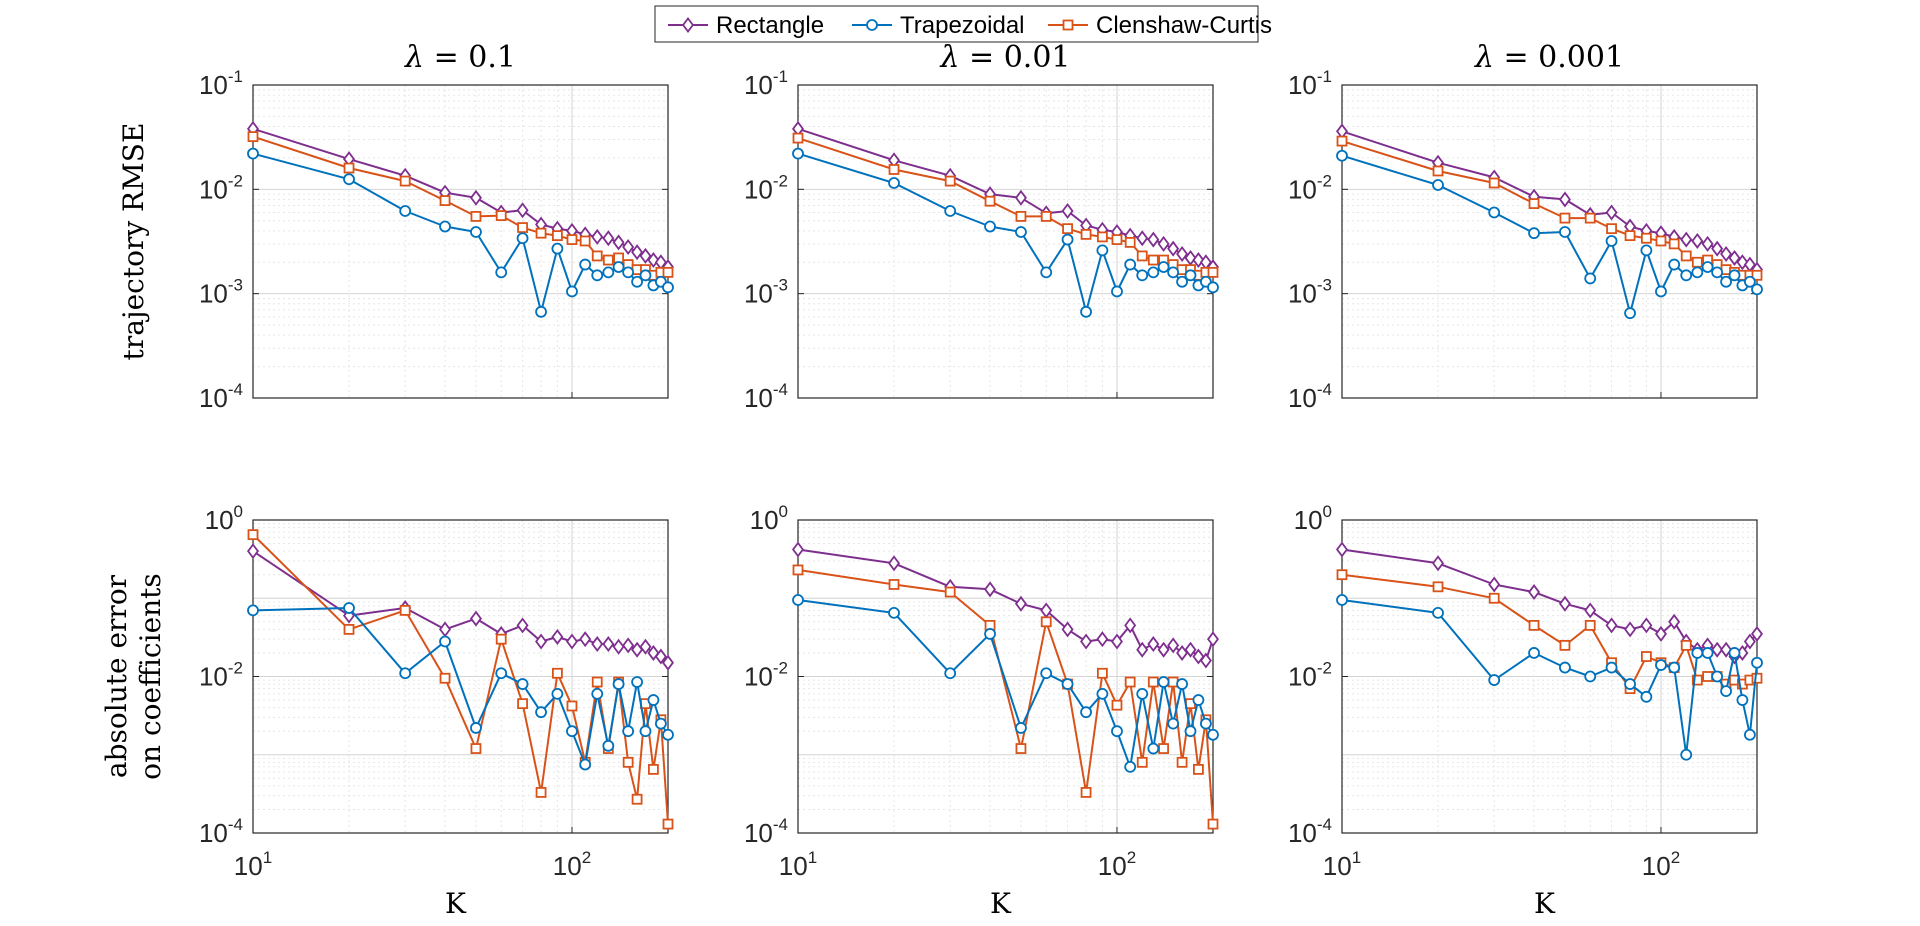 The width and height of the screenshot is (1920, 926). Describe the element at coordinates (133, 242) in the screenshot. I see `y-axis-label: trajectory RMSE` at that location.